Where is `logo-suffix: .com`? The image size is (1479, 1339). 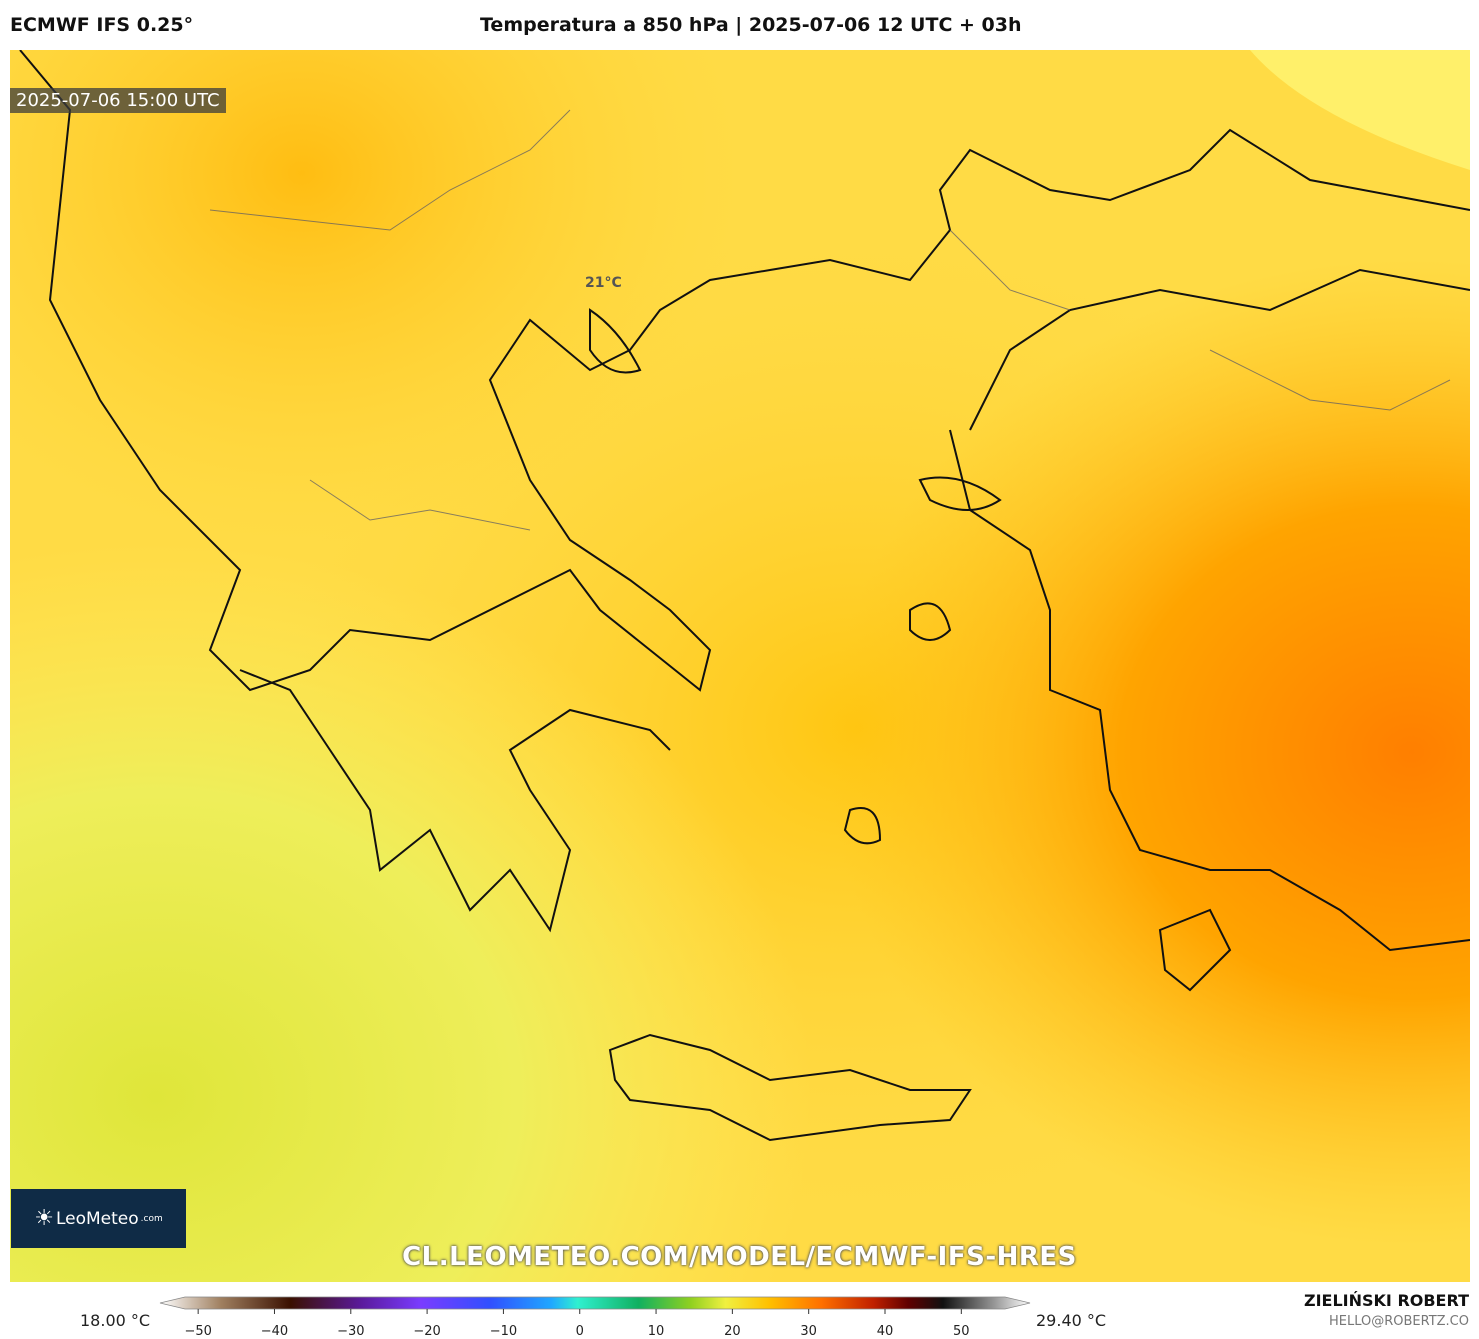
logo-suffix: .com is located at coordinates (151, 1218).